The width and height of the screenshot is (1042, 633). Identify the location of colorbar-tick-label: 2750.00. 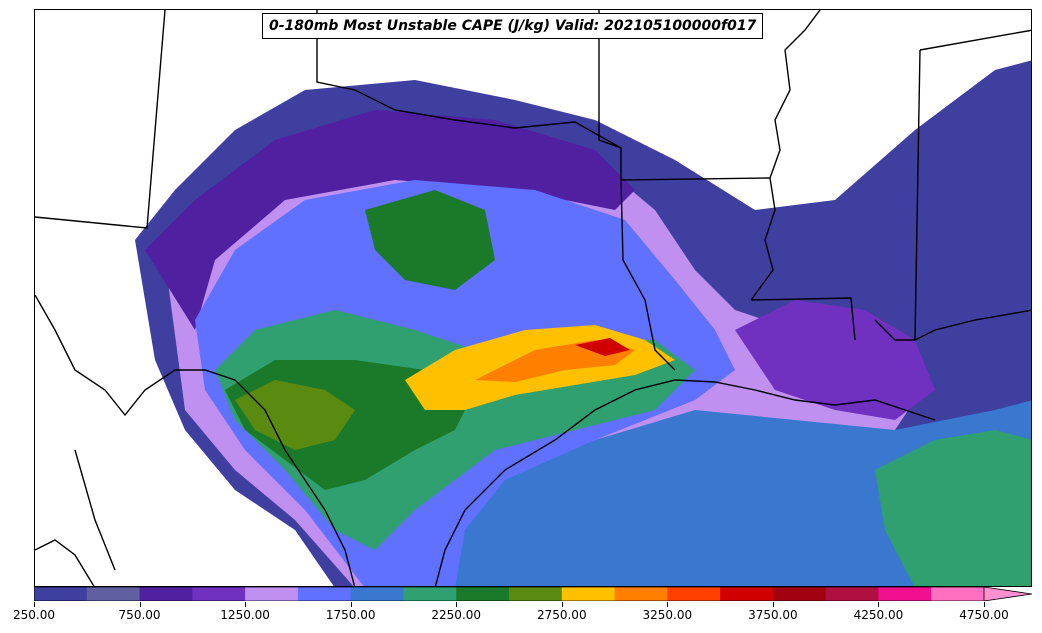
(561, 615).